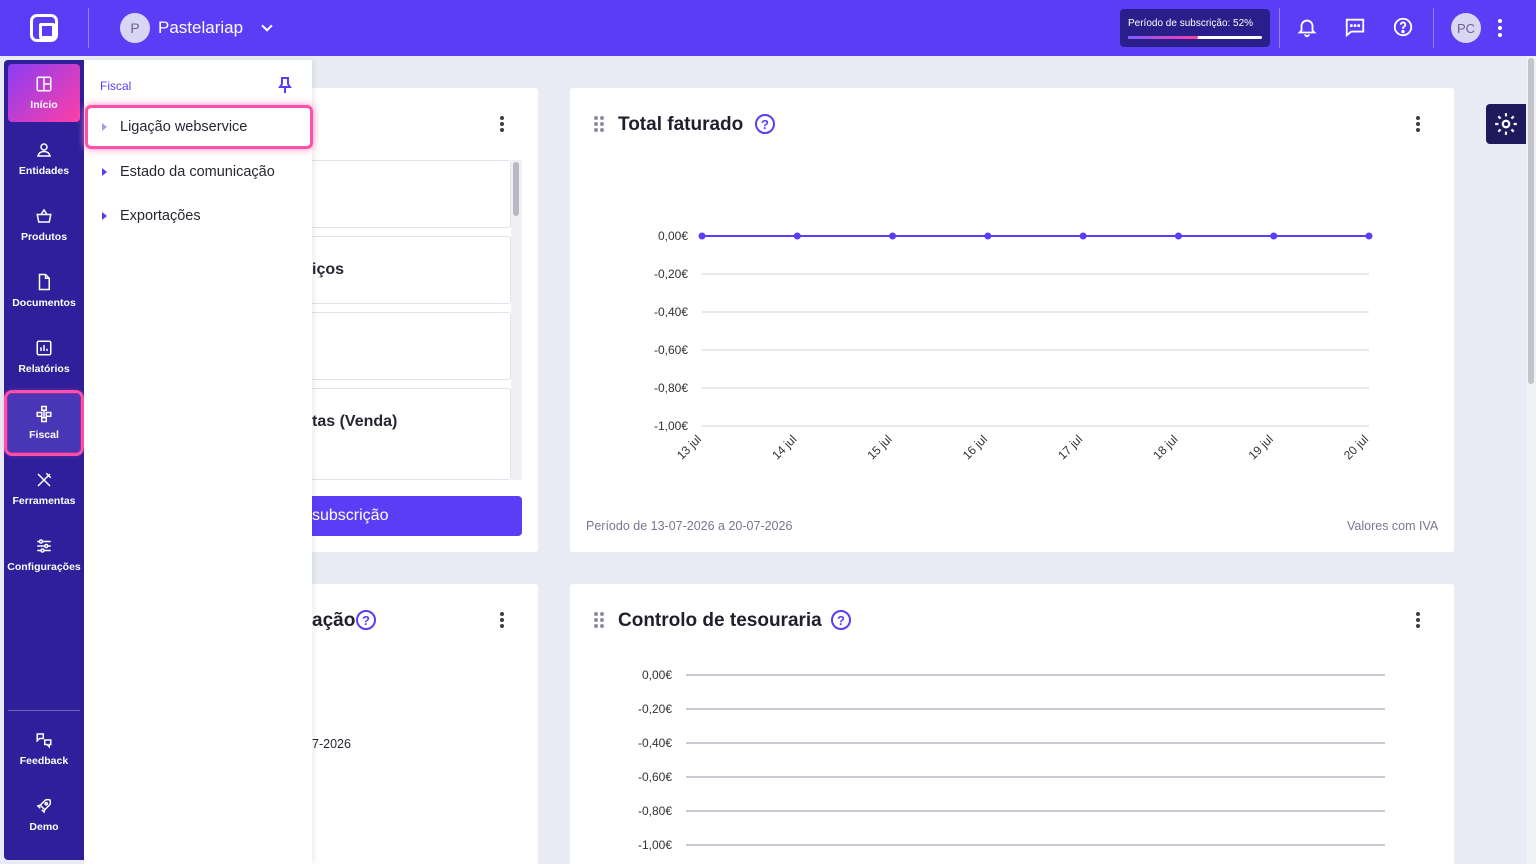 The width and height of the screenshot is (1536, 864). Describe the element at coordinates (44, 93) in the screenshot. I see `nav-item-inicio: Início` at that location.